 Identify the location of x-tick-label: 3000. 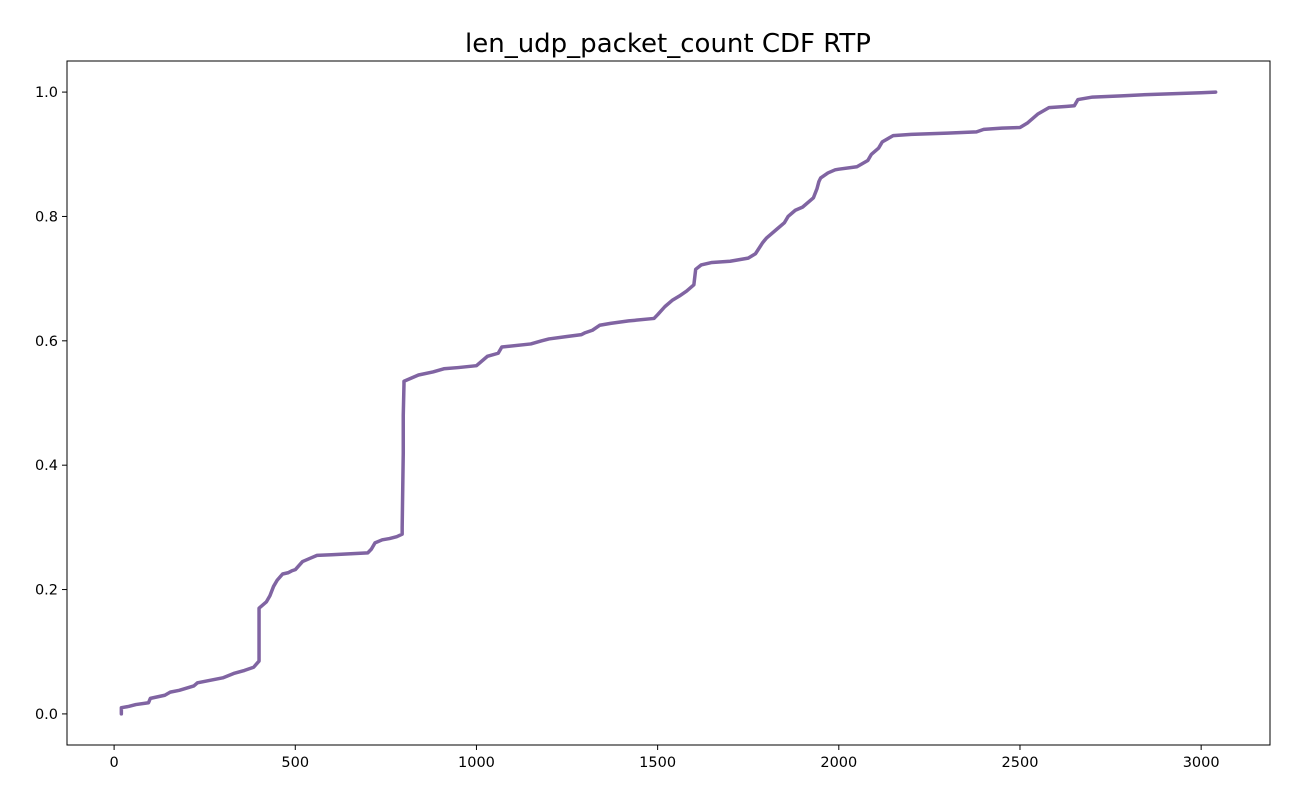
(1201, 763).